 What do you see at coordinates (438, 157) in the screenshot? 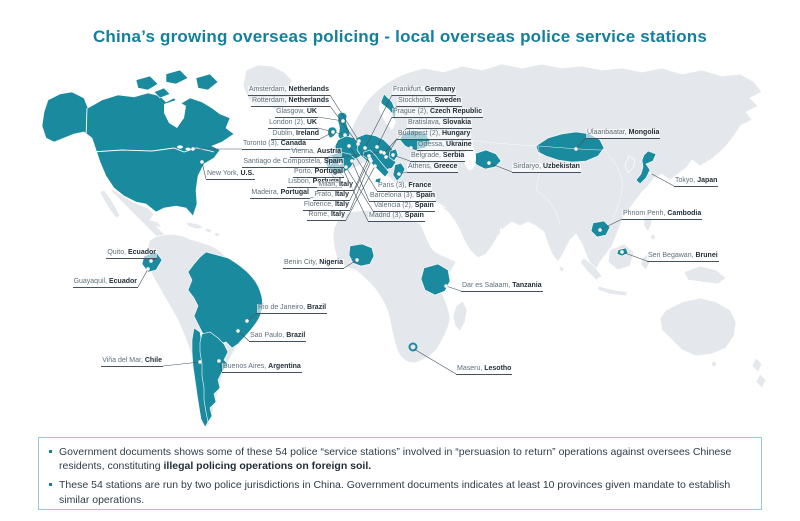
I see `map-label: Belgrade, Serbia` at bounding box center [438, 157].